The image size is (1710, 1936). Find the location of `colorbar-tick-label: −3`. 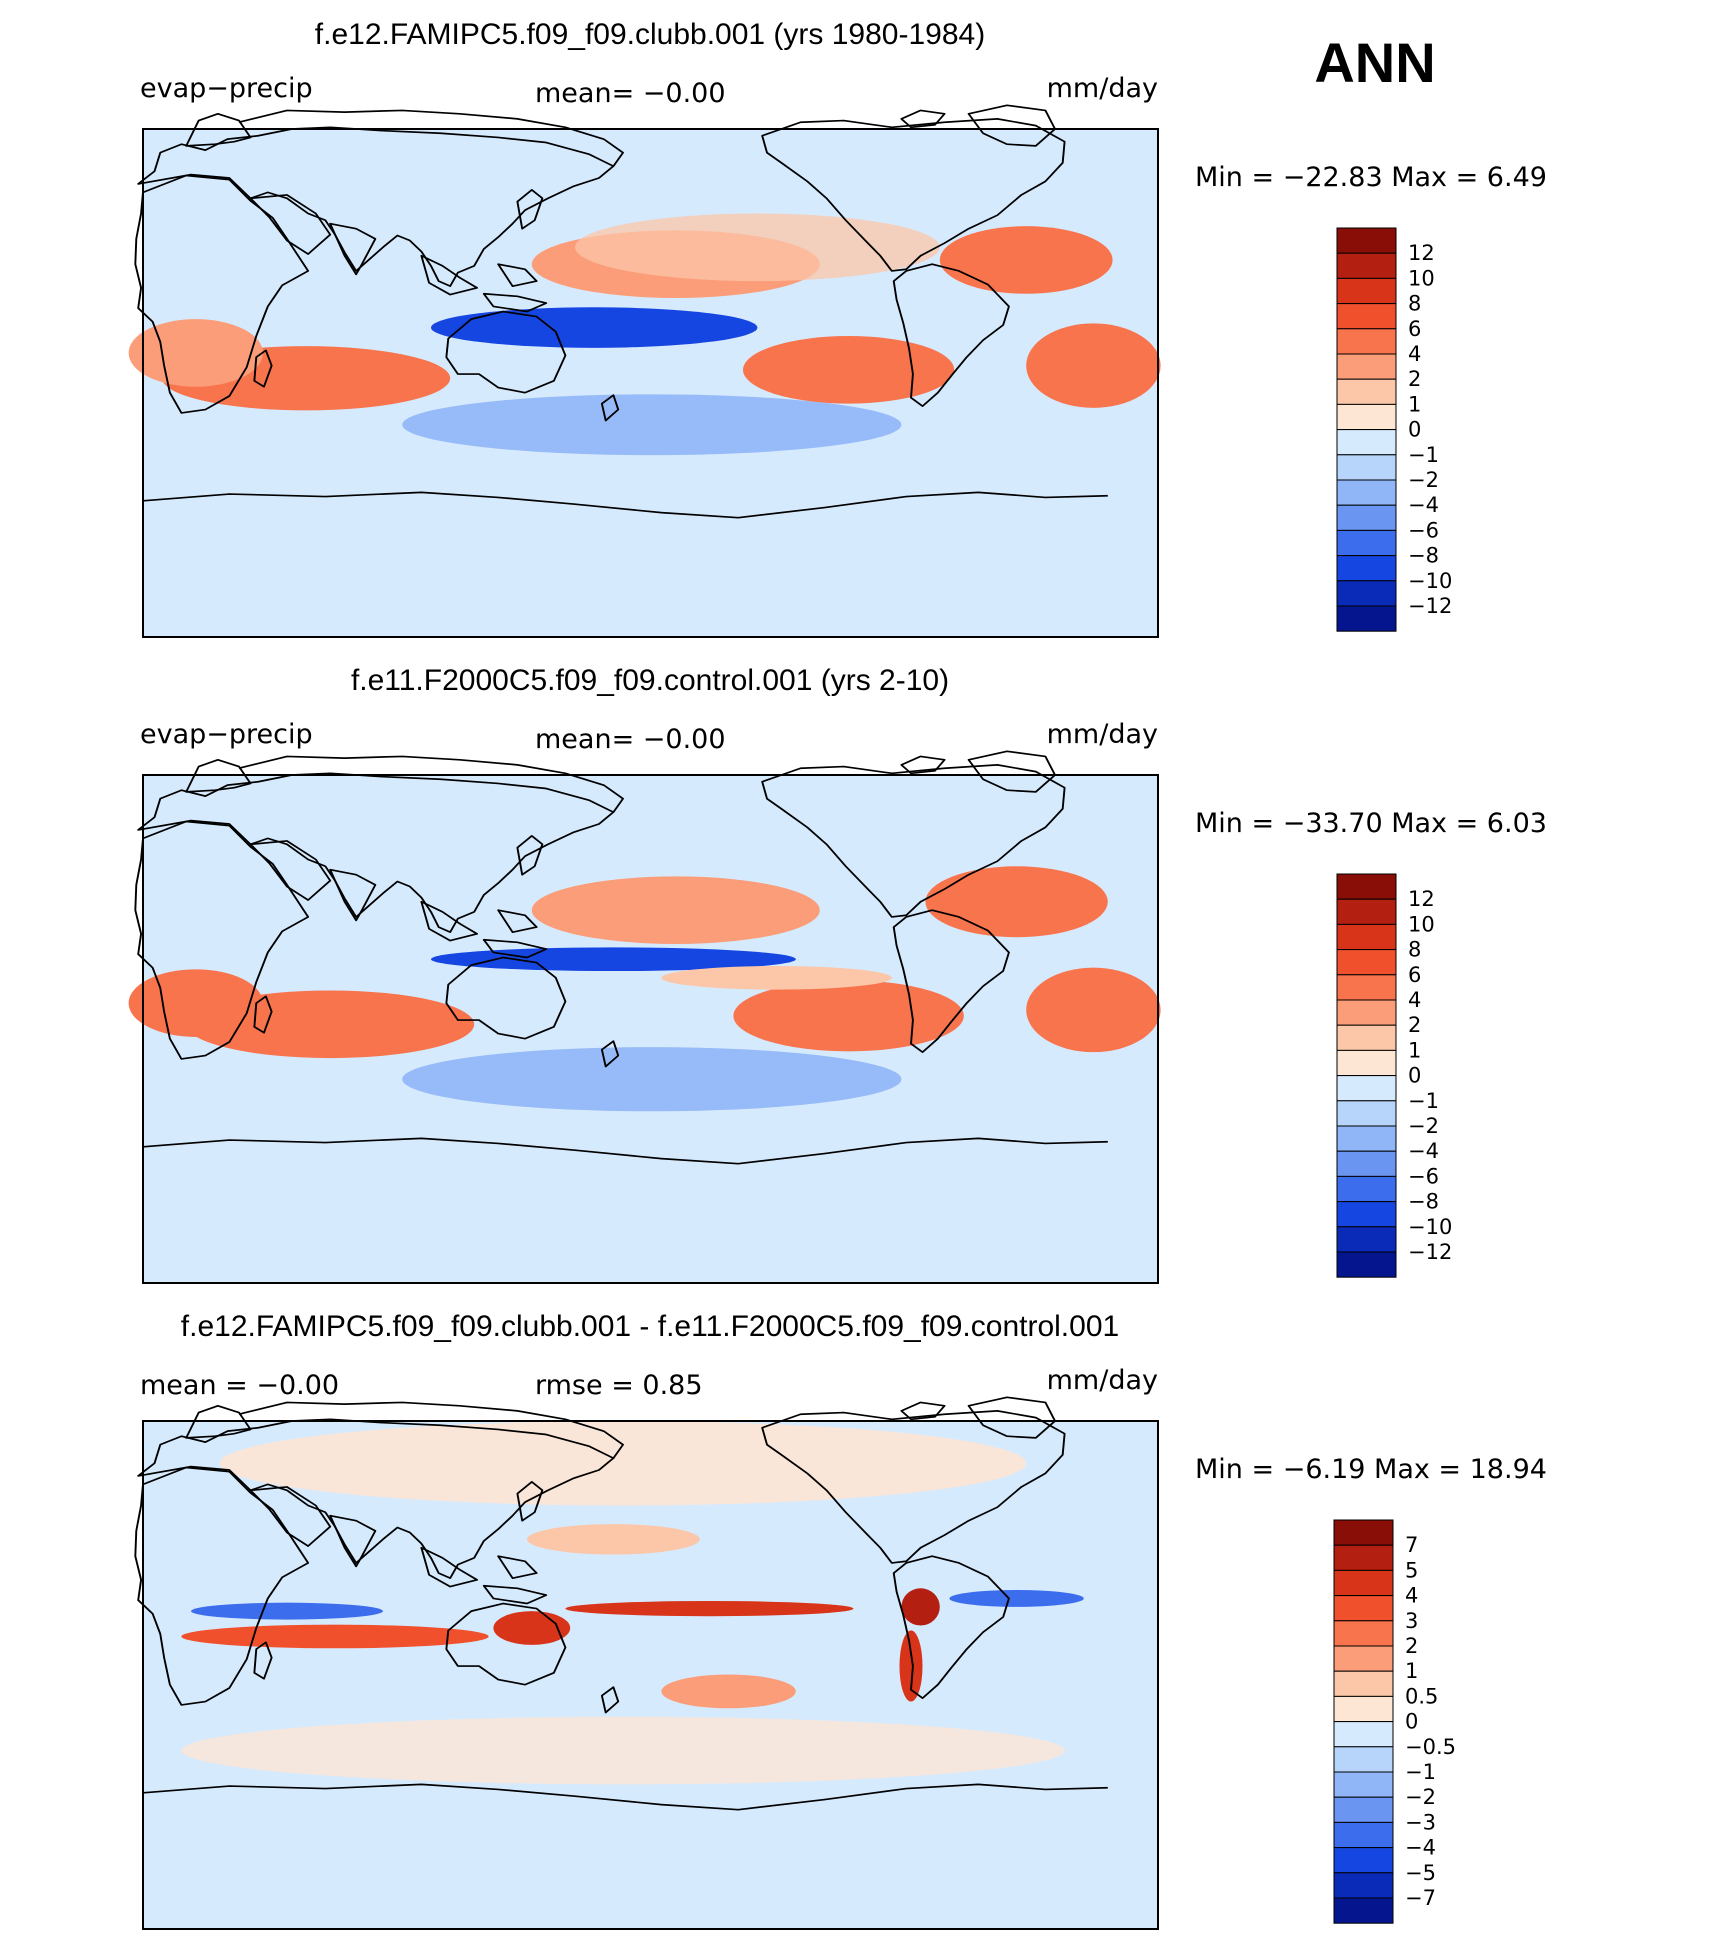

colorbar-tick-label: −3 is located at coordinates (1420, 1822).